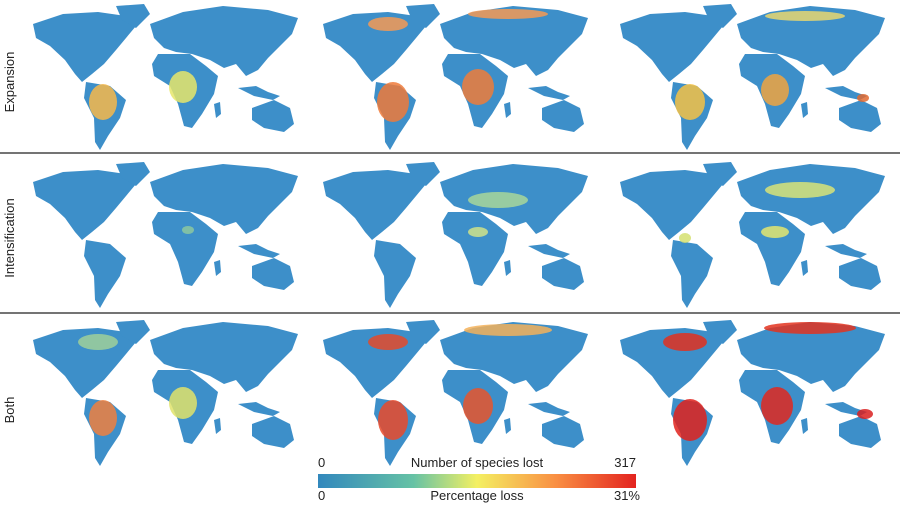 Image resolution: width=900 pixels, height=507 pixels. I want to click on colorbar-gradient, so click(477, 481).